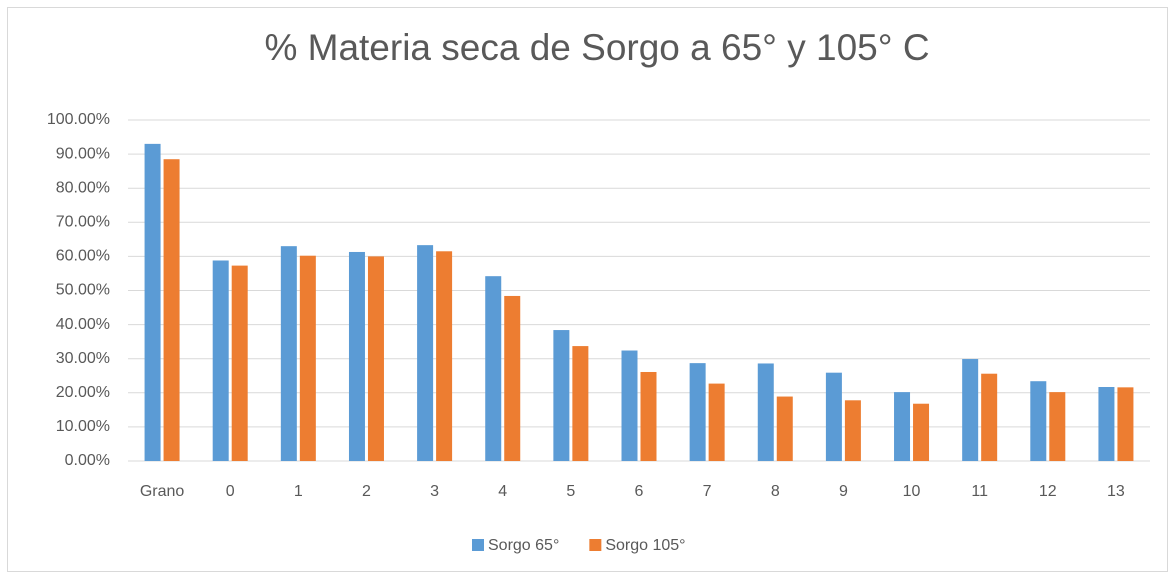  I want to click on x-tick-label: Grano, so click(162, 491).